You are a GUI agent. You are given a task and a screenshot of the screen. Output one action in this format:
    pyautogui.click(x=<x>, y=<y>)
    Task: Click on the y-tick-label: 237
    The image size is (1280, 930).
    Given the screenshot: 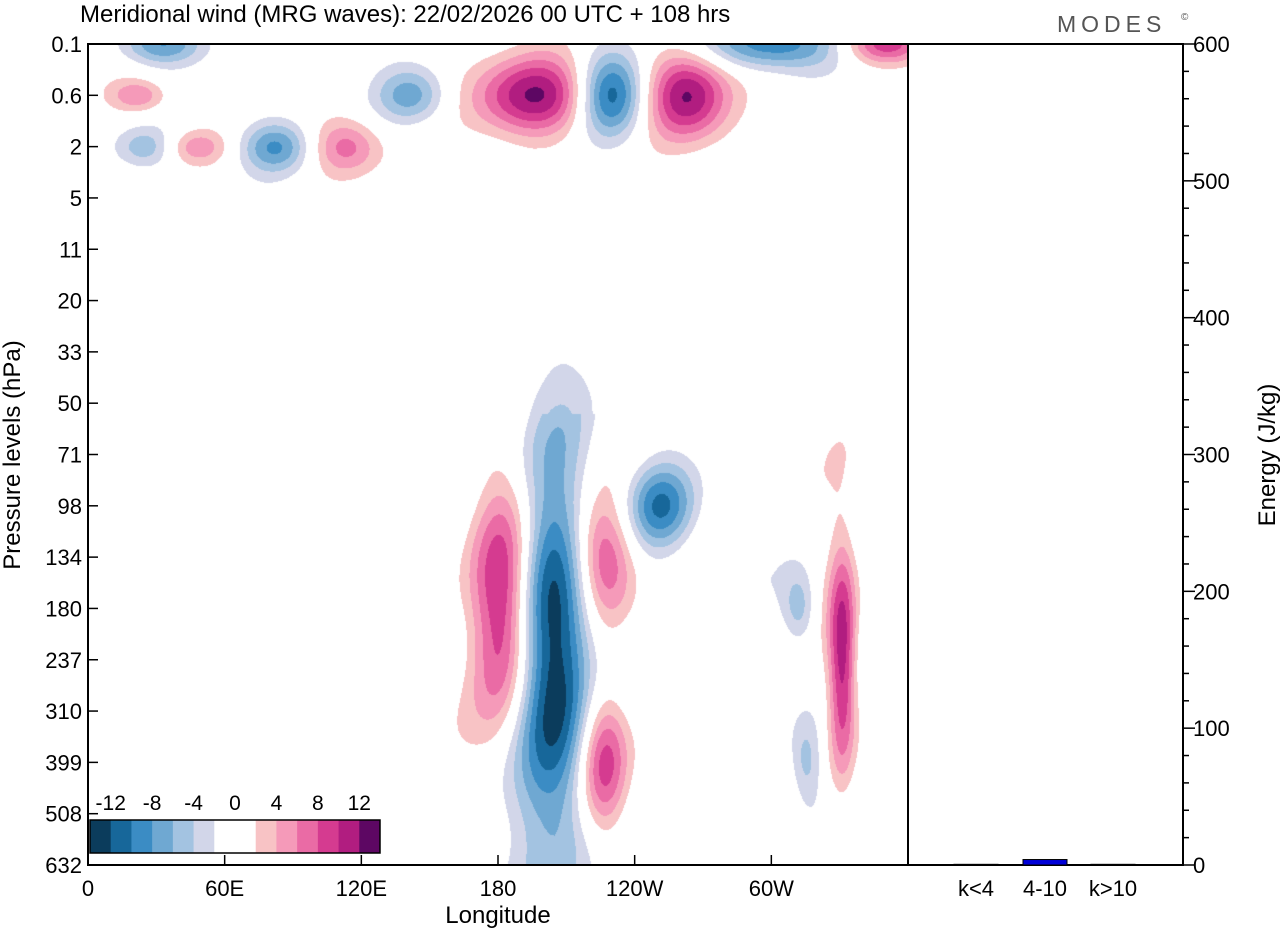 What is the action you would take?
    pyautogui.click(x=63, y=660)
    